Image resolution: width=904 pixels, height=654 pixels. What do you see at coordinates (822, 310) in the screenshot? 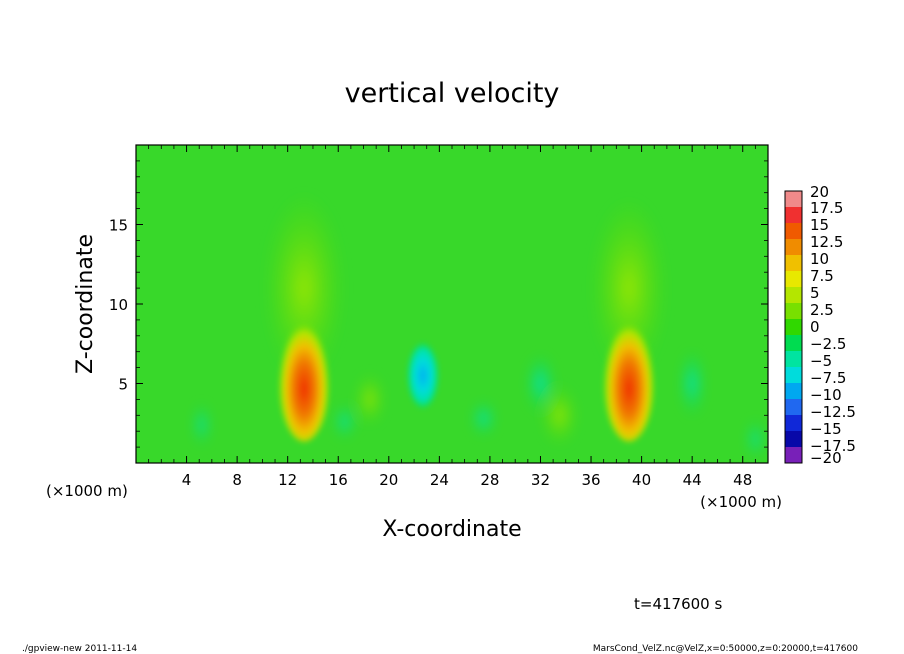
I see `colorbar-level-label: 2.5` at bounding box center [822, 310].